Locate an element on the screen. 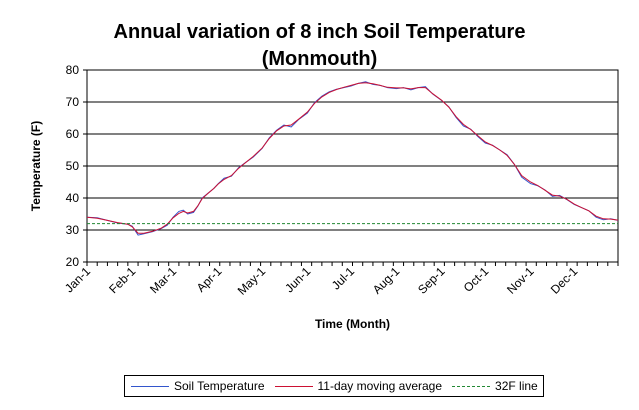  y-tick-label: 60 is located at coordinates (73, 134).